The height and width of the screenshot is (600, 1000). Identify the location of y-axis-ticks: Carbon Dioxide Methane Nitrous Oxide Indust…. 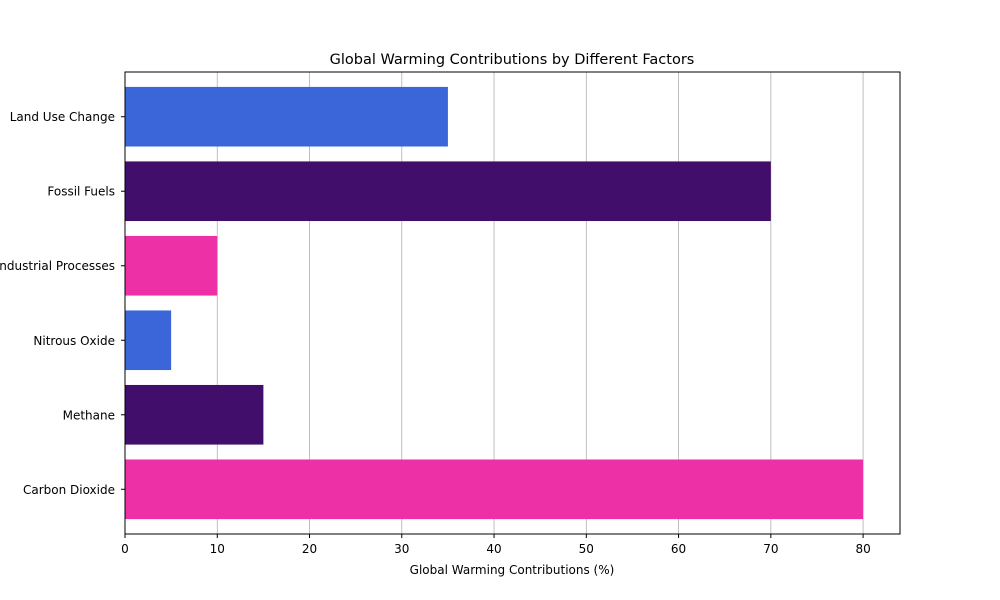
(62, 303).